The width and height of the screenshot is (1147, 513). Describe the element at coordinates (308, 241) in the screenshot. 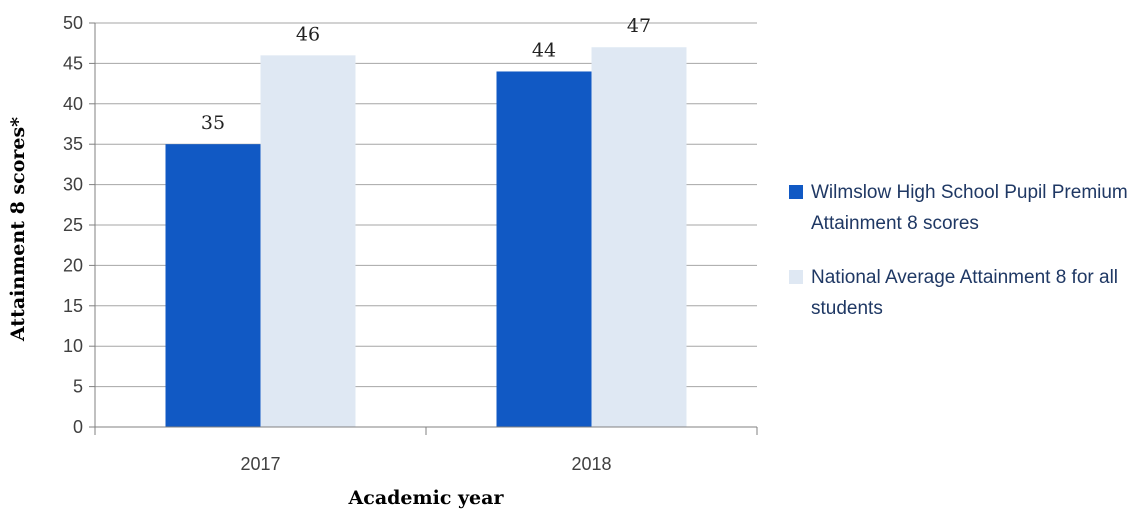

I see `bar-national-2017` at that location.